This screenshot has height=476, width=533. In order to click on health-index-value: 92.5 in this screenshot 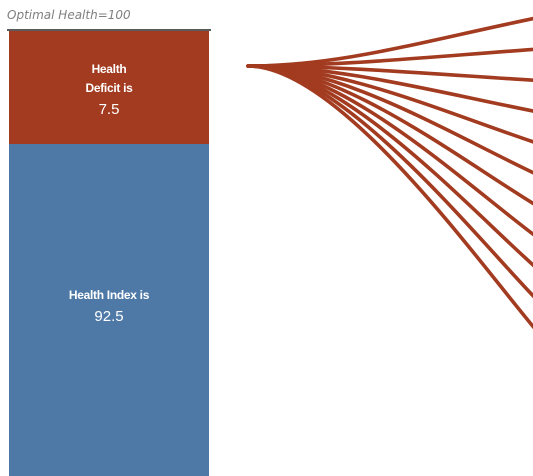, I will do `click(109, 316)`.